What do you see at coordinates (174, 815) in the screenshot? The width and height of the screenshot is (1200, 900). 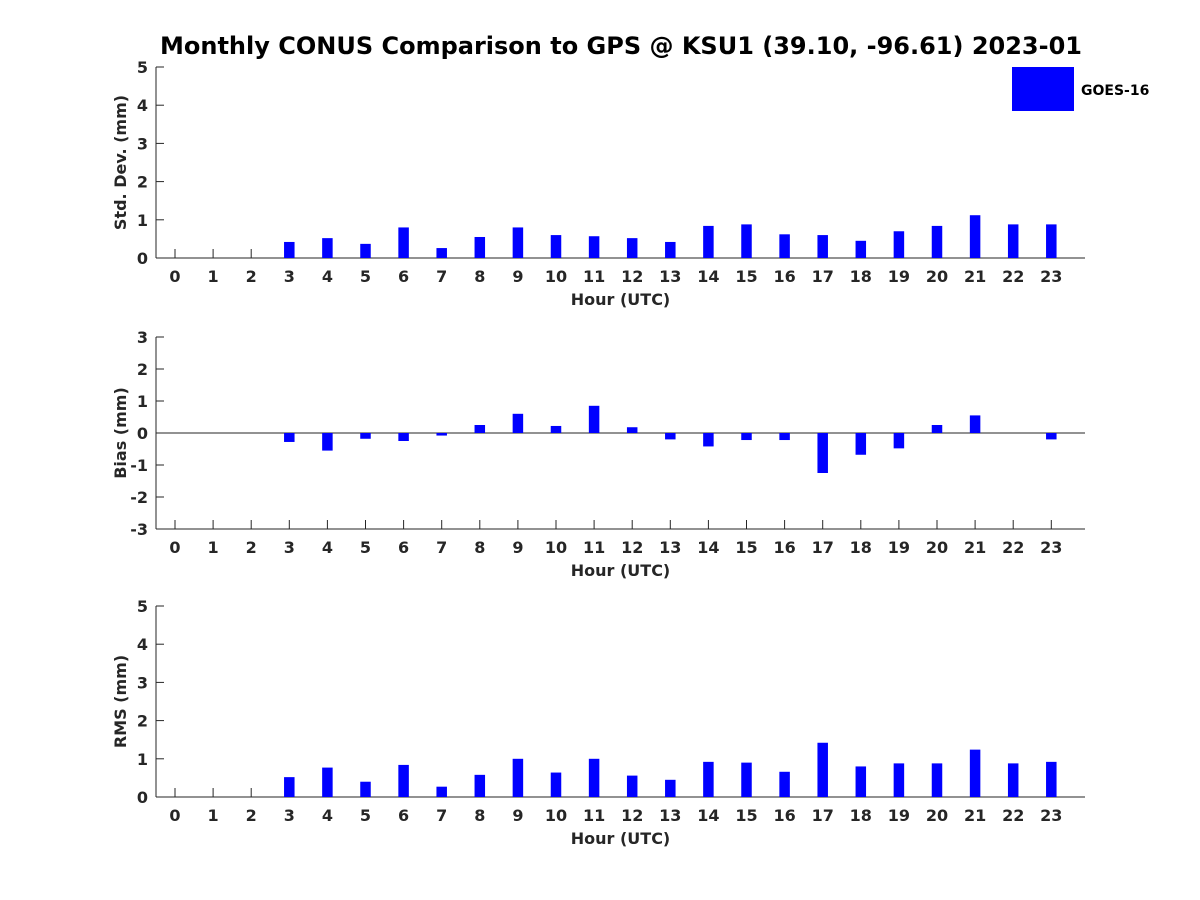 I see `rms-x-tick-label: 0` at bounding box center [174, 815].